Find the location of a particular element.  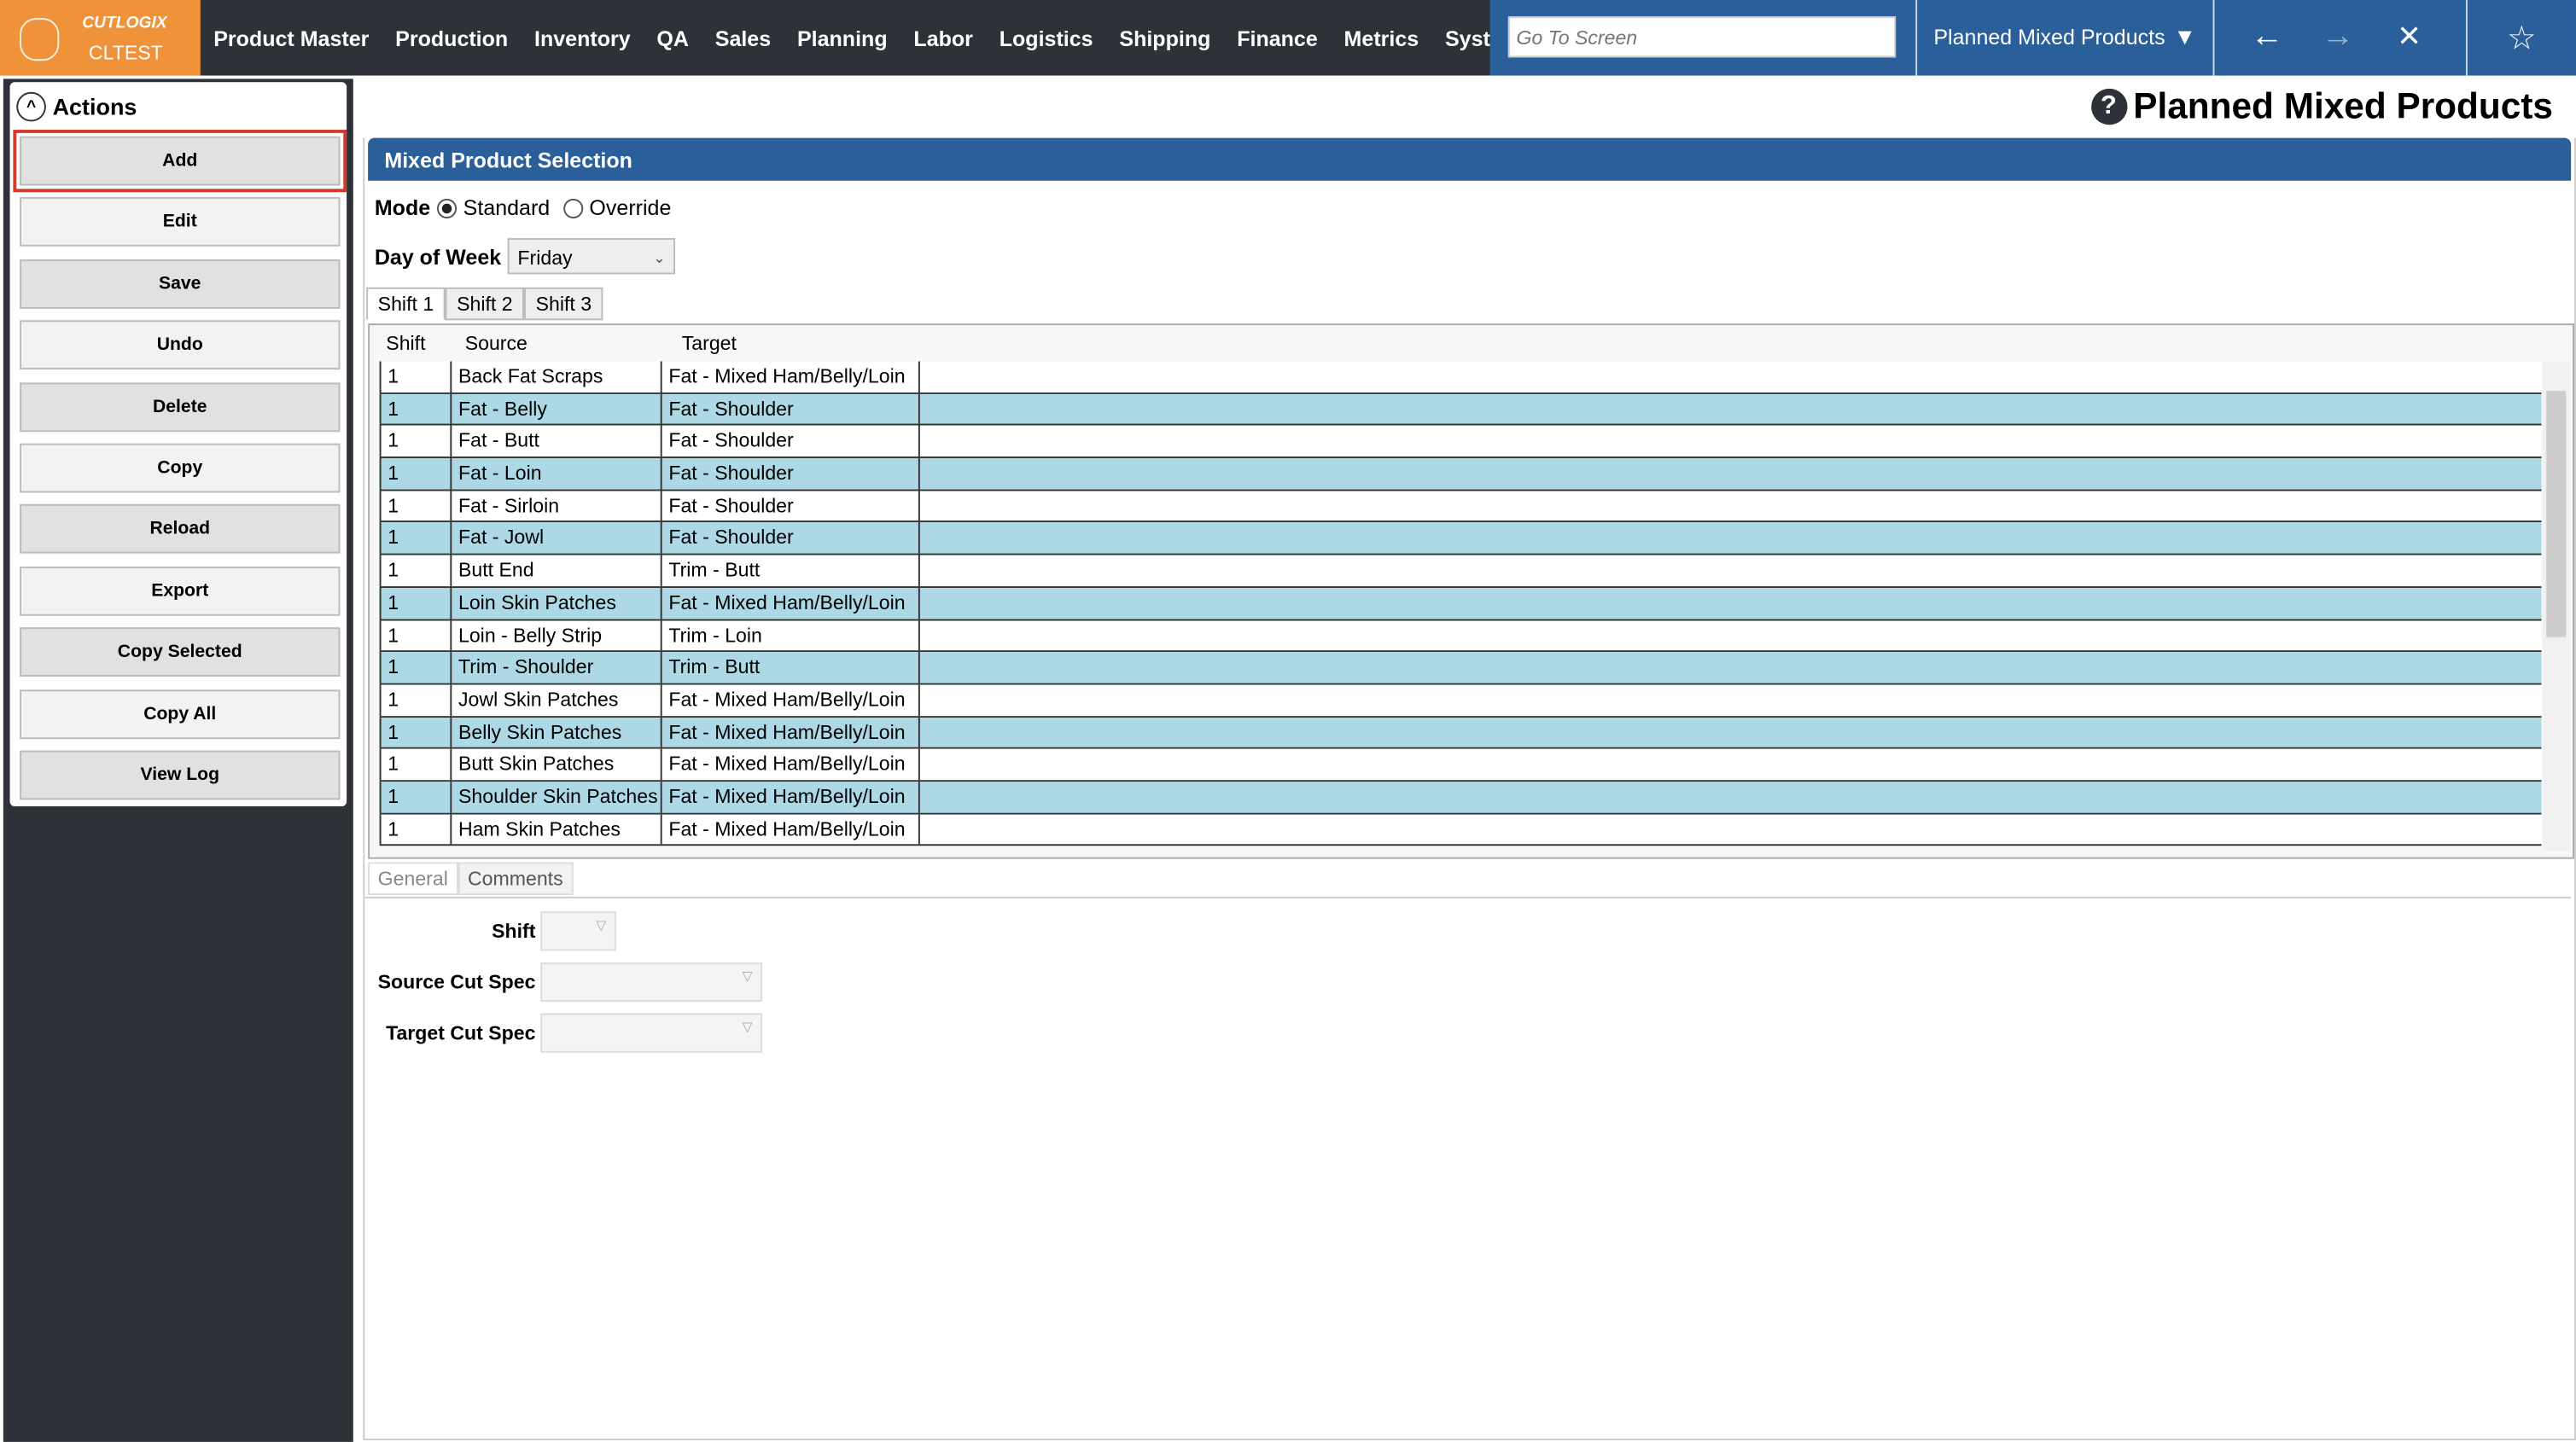

edit-button: Edit is located at coordinates (180, 222).